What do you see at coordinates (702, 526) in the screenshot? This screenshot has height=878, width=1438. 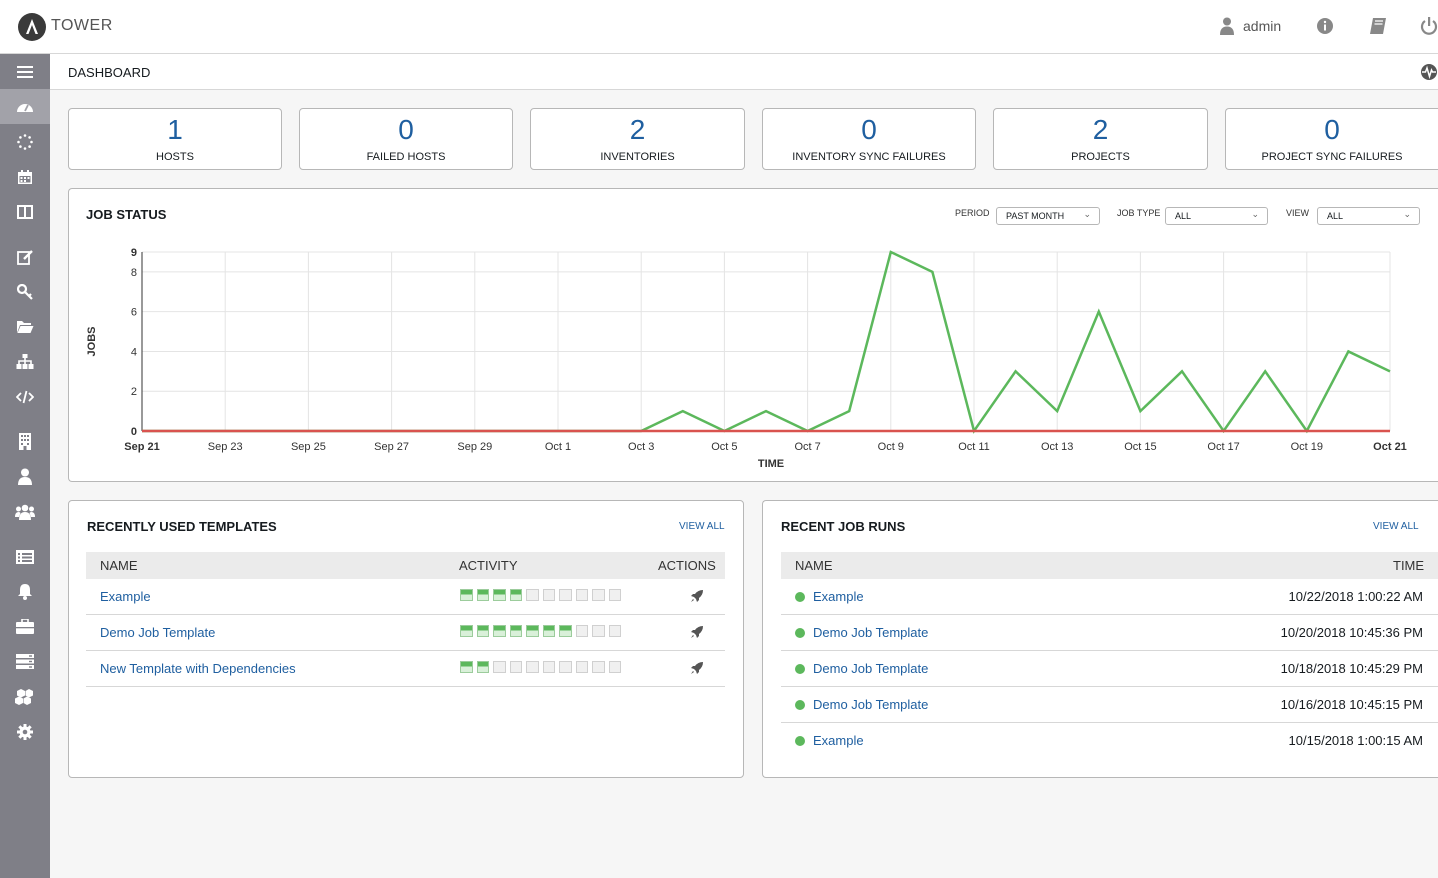 I see `templates-view-all-link: VIEW ALL` at bounding box center [702, 526].